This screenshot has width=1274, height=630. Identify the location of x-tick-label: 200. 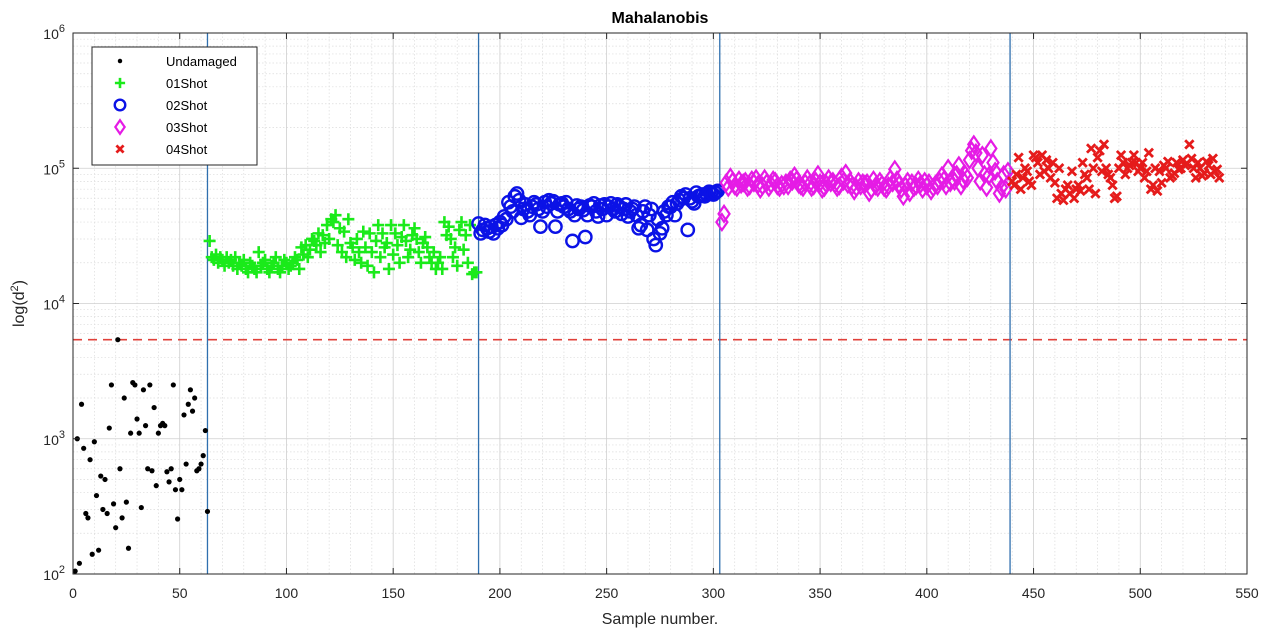
(500, 593).